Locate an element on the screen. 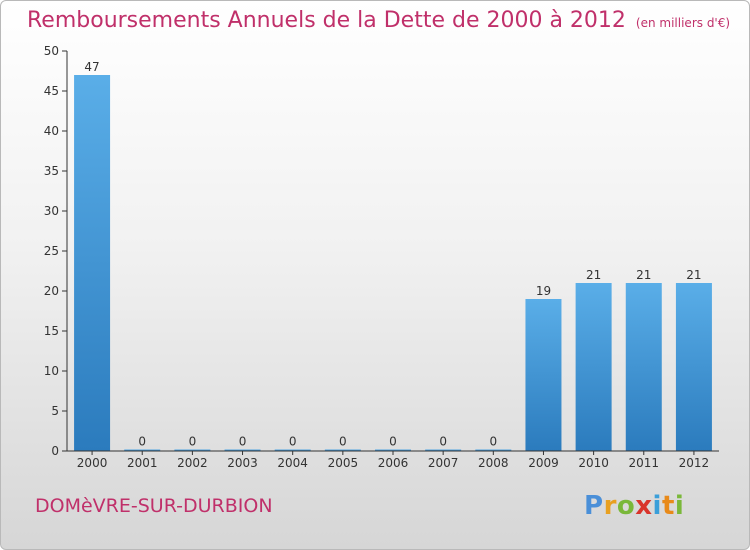 This screenshot has height=550, width=750. x-tick-label: 2005 is located at coordinates (343, 463).